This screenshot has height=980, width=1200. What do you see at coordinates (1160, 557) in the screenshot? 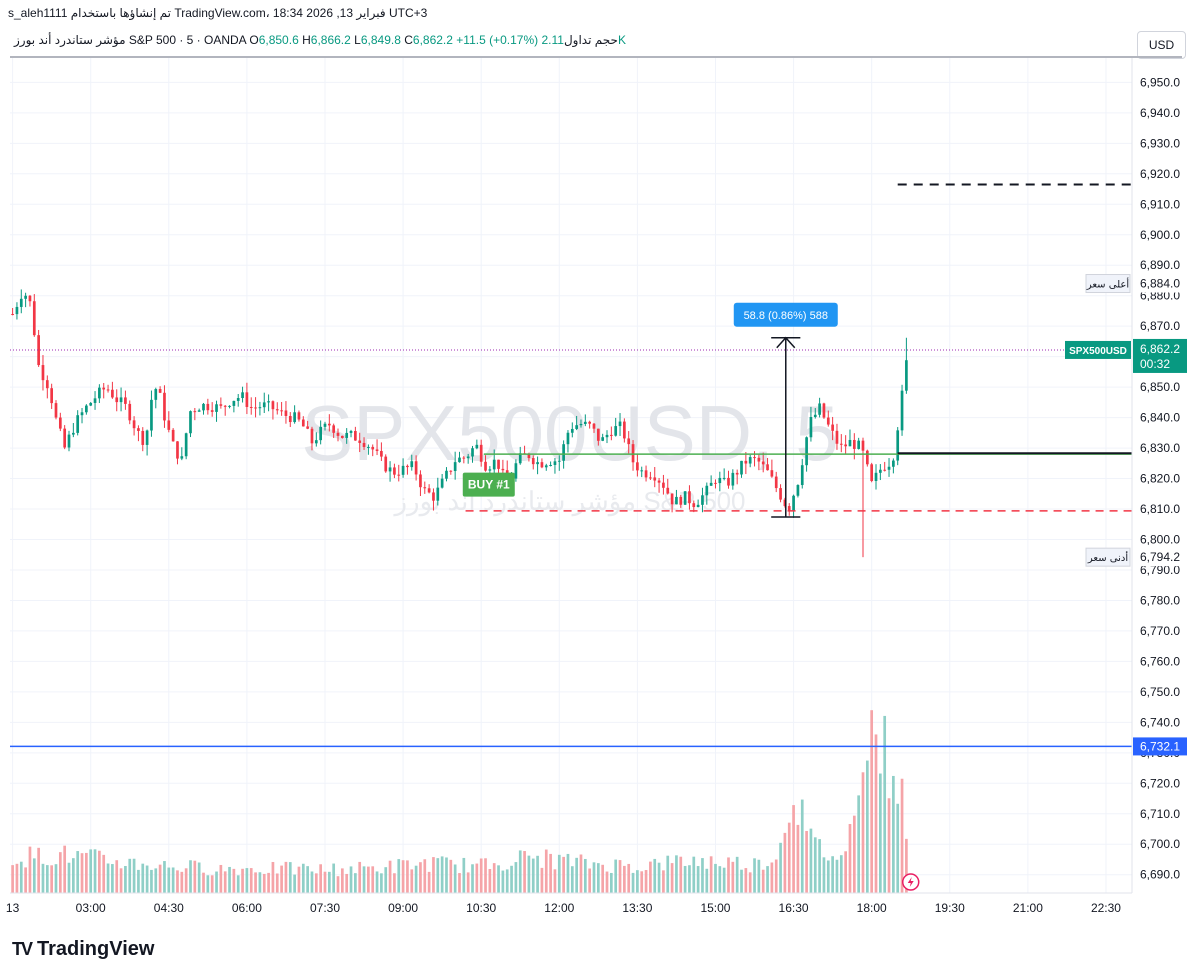
I see `low-price-value: 6,794.2` at bounding box center [1160, 557].